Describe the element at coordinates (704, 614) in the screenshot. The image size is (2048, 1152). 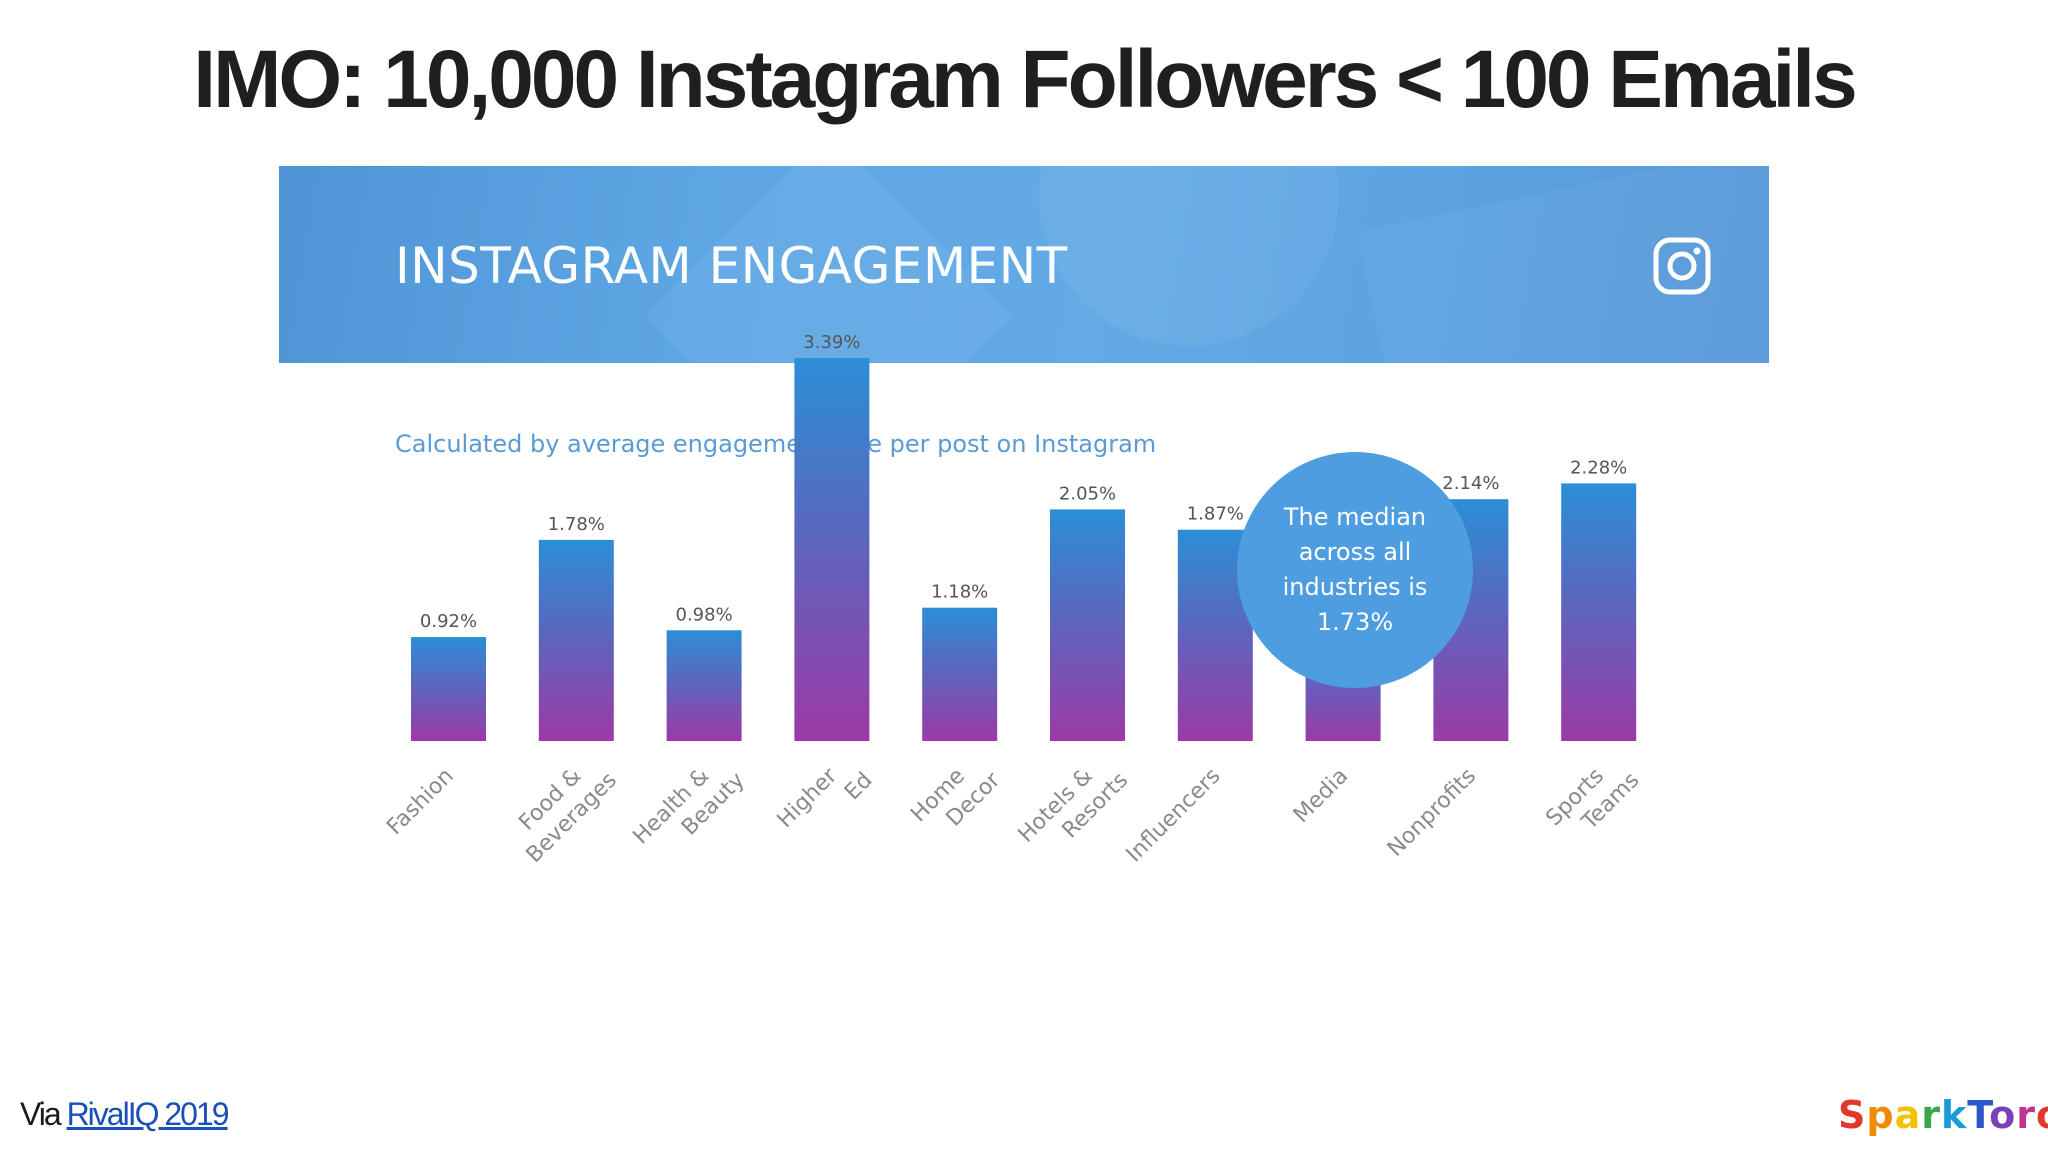
I see `bar-value-label: 0.98%` at that location.